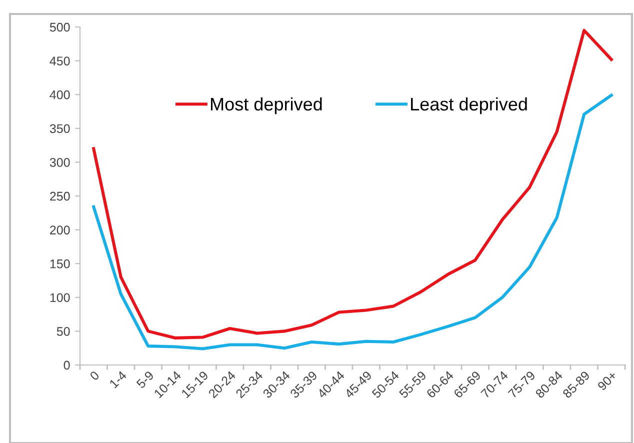 This screenshot has height=443, width=634. What do you see at coordinates (60, 196) in the screenshot?
I see `y-tick-label: 250` at bounding box center [60, 196].